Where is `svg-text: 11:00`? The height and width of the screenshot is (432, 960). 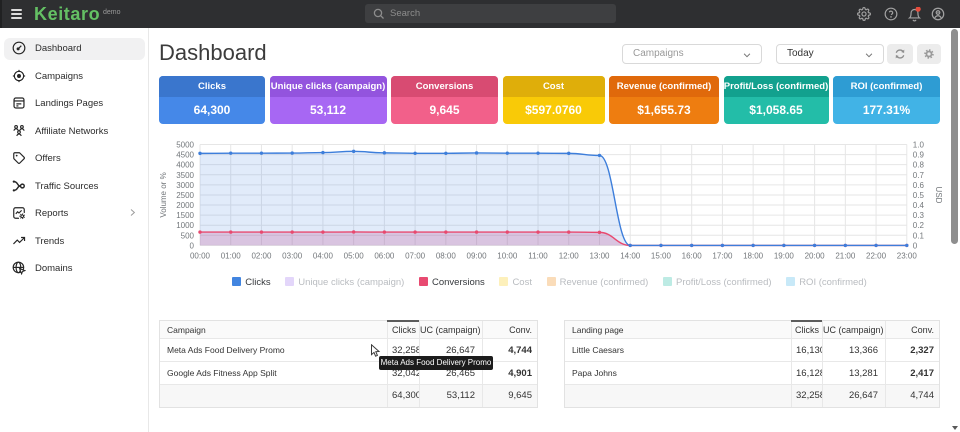
svg-text: 11:00 is located at coordinates (538, 255).